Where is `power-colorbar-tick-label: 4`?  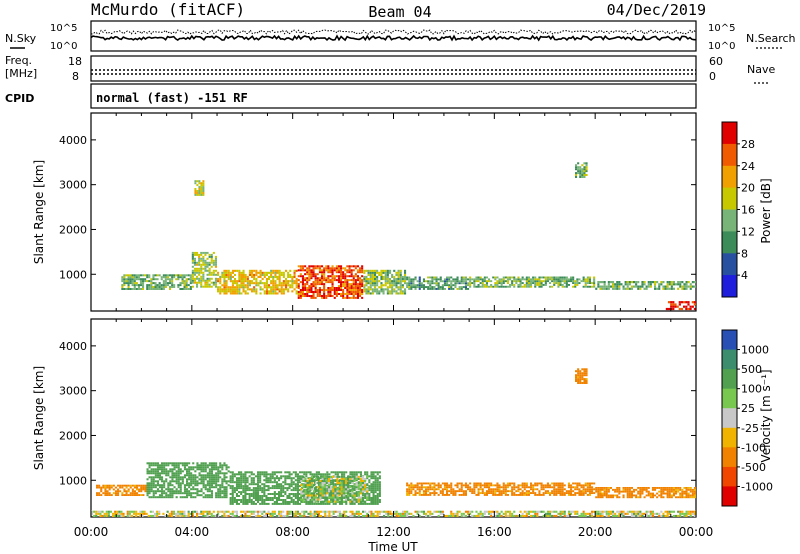
power-colorbar-tick-label: 4 is located at coordinates (744, 275).